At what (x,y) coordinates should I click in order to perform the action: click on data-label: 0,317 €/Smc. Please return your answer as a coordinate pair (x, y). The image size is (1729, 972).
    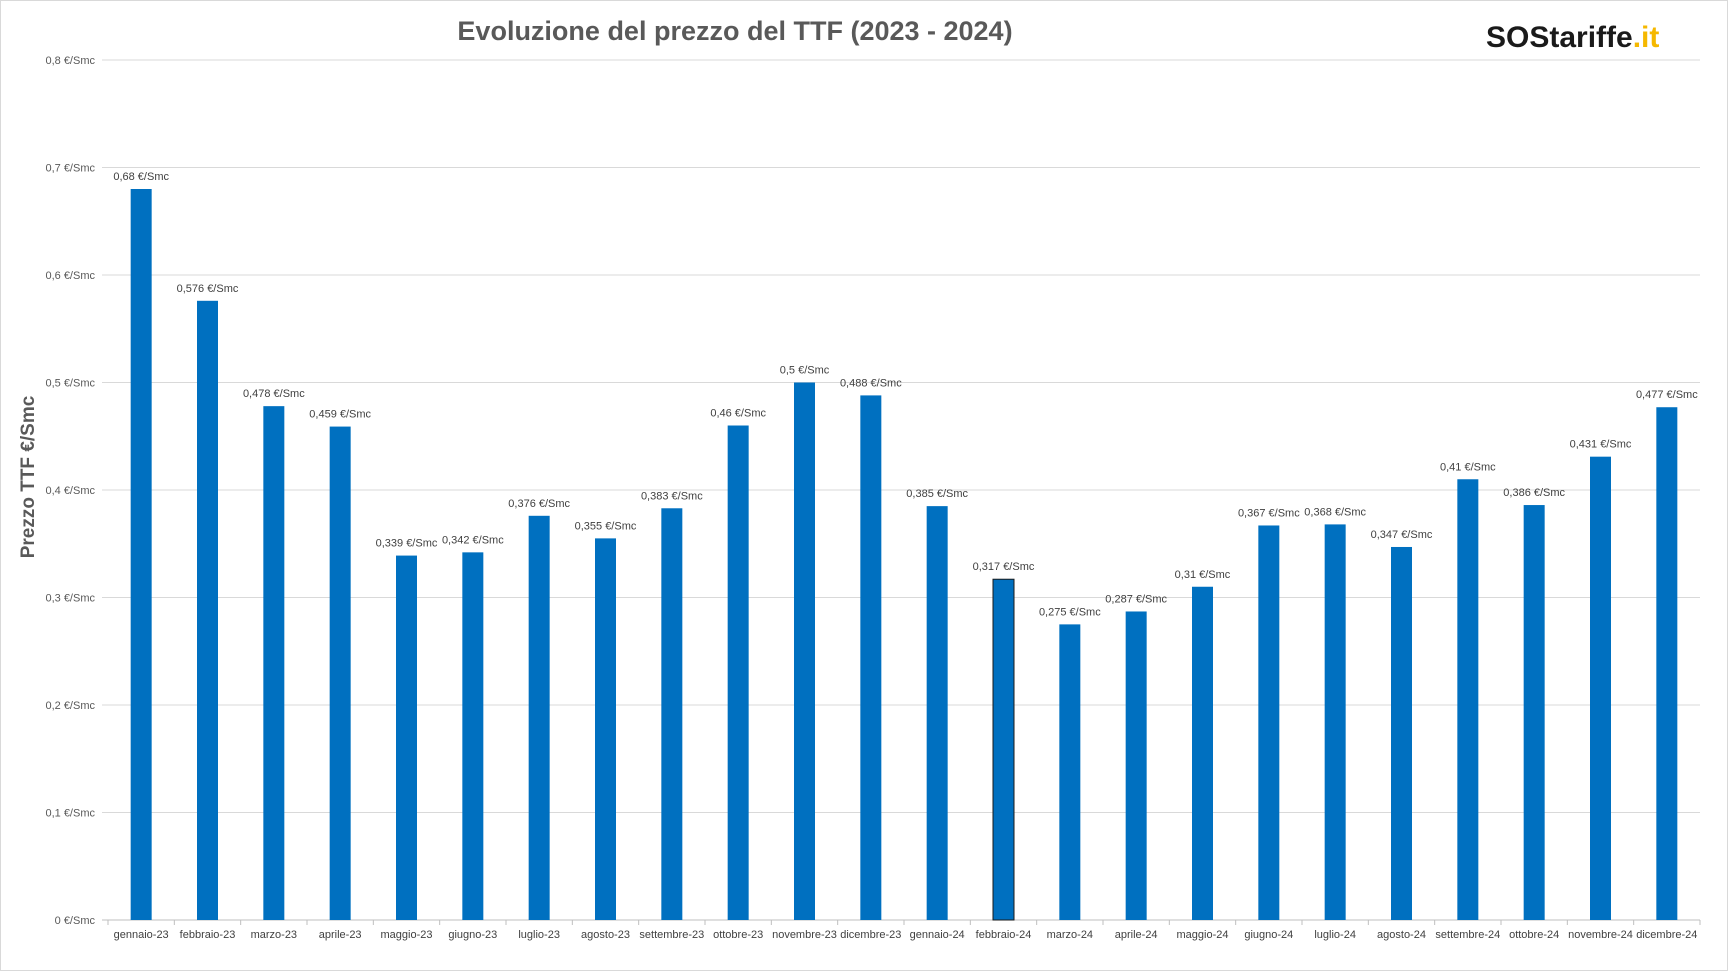
    Looking at the image, I should click on (1004, 567).